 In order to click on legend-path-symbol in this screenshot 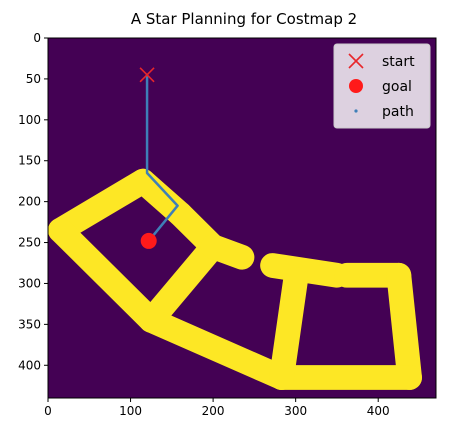, I will do `click(356, 111)`.